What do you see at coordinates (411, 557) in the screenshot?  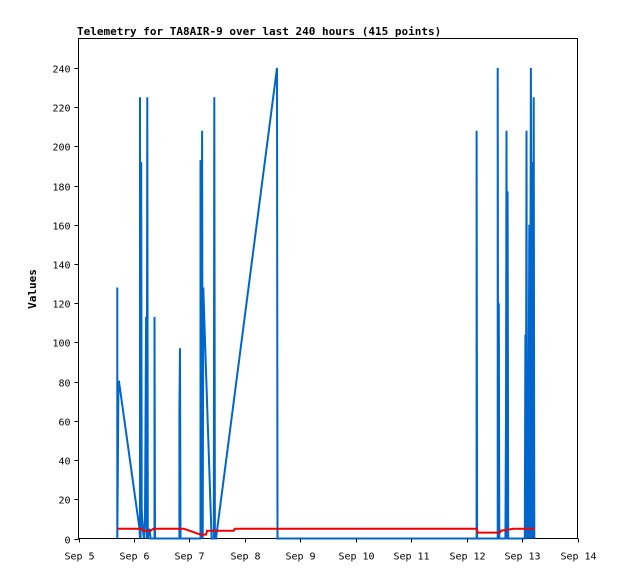 I see `x-tick-label: Sep 11` at bounding box center [411, 557].